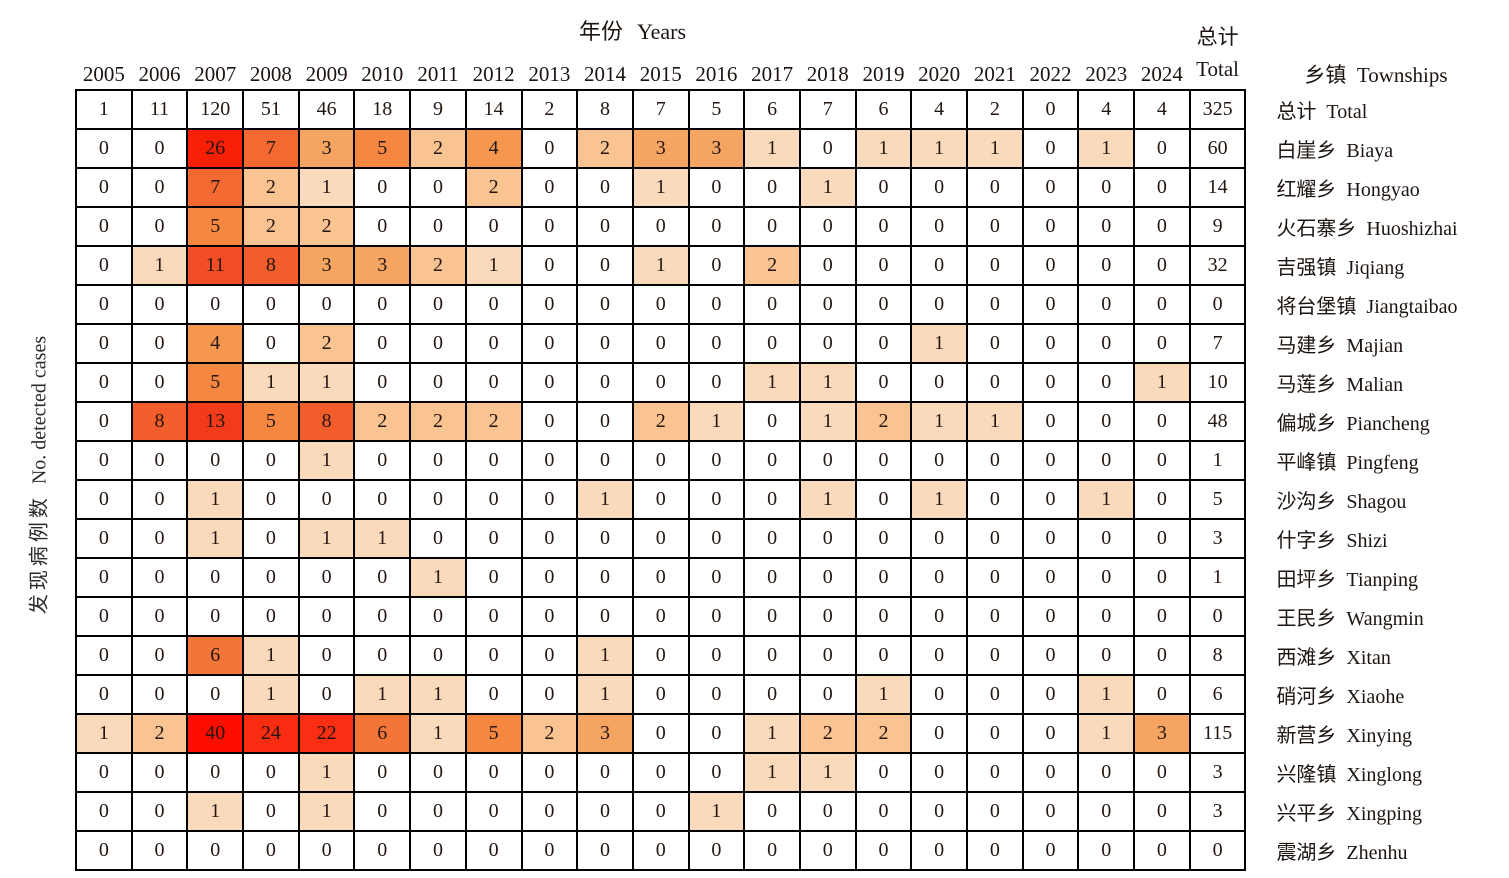  I want to click on heatmap-row: 0 0 5 1 1 0 0 0 0 0 0 0 1 1 0 0 0 0 0 1 10 马莲乡 Malian, so click(791, 382).